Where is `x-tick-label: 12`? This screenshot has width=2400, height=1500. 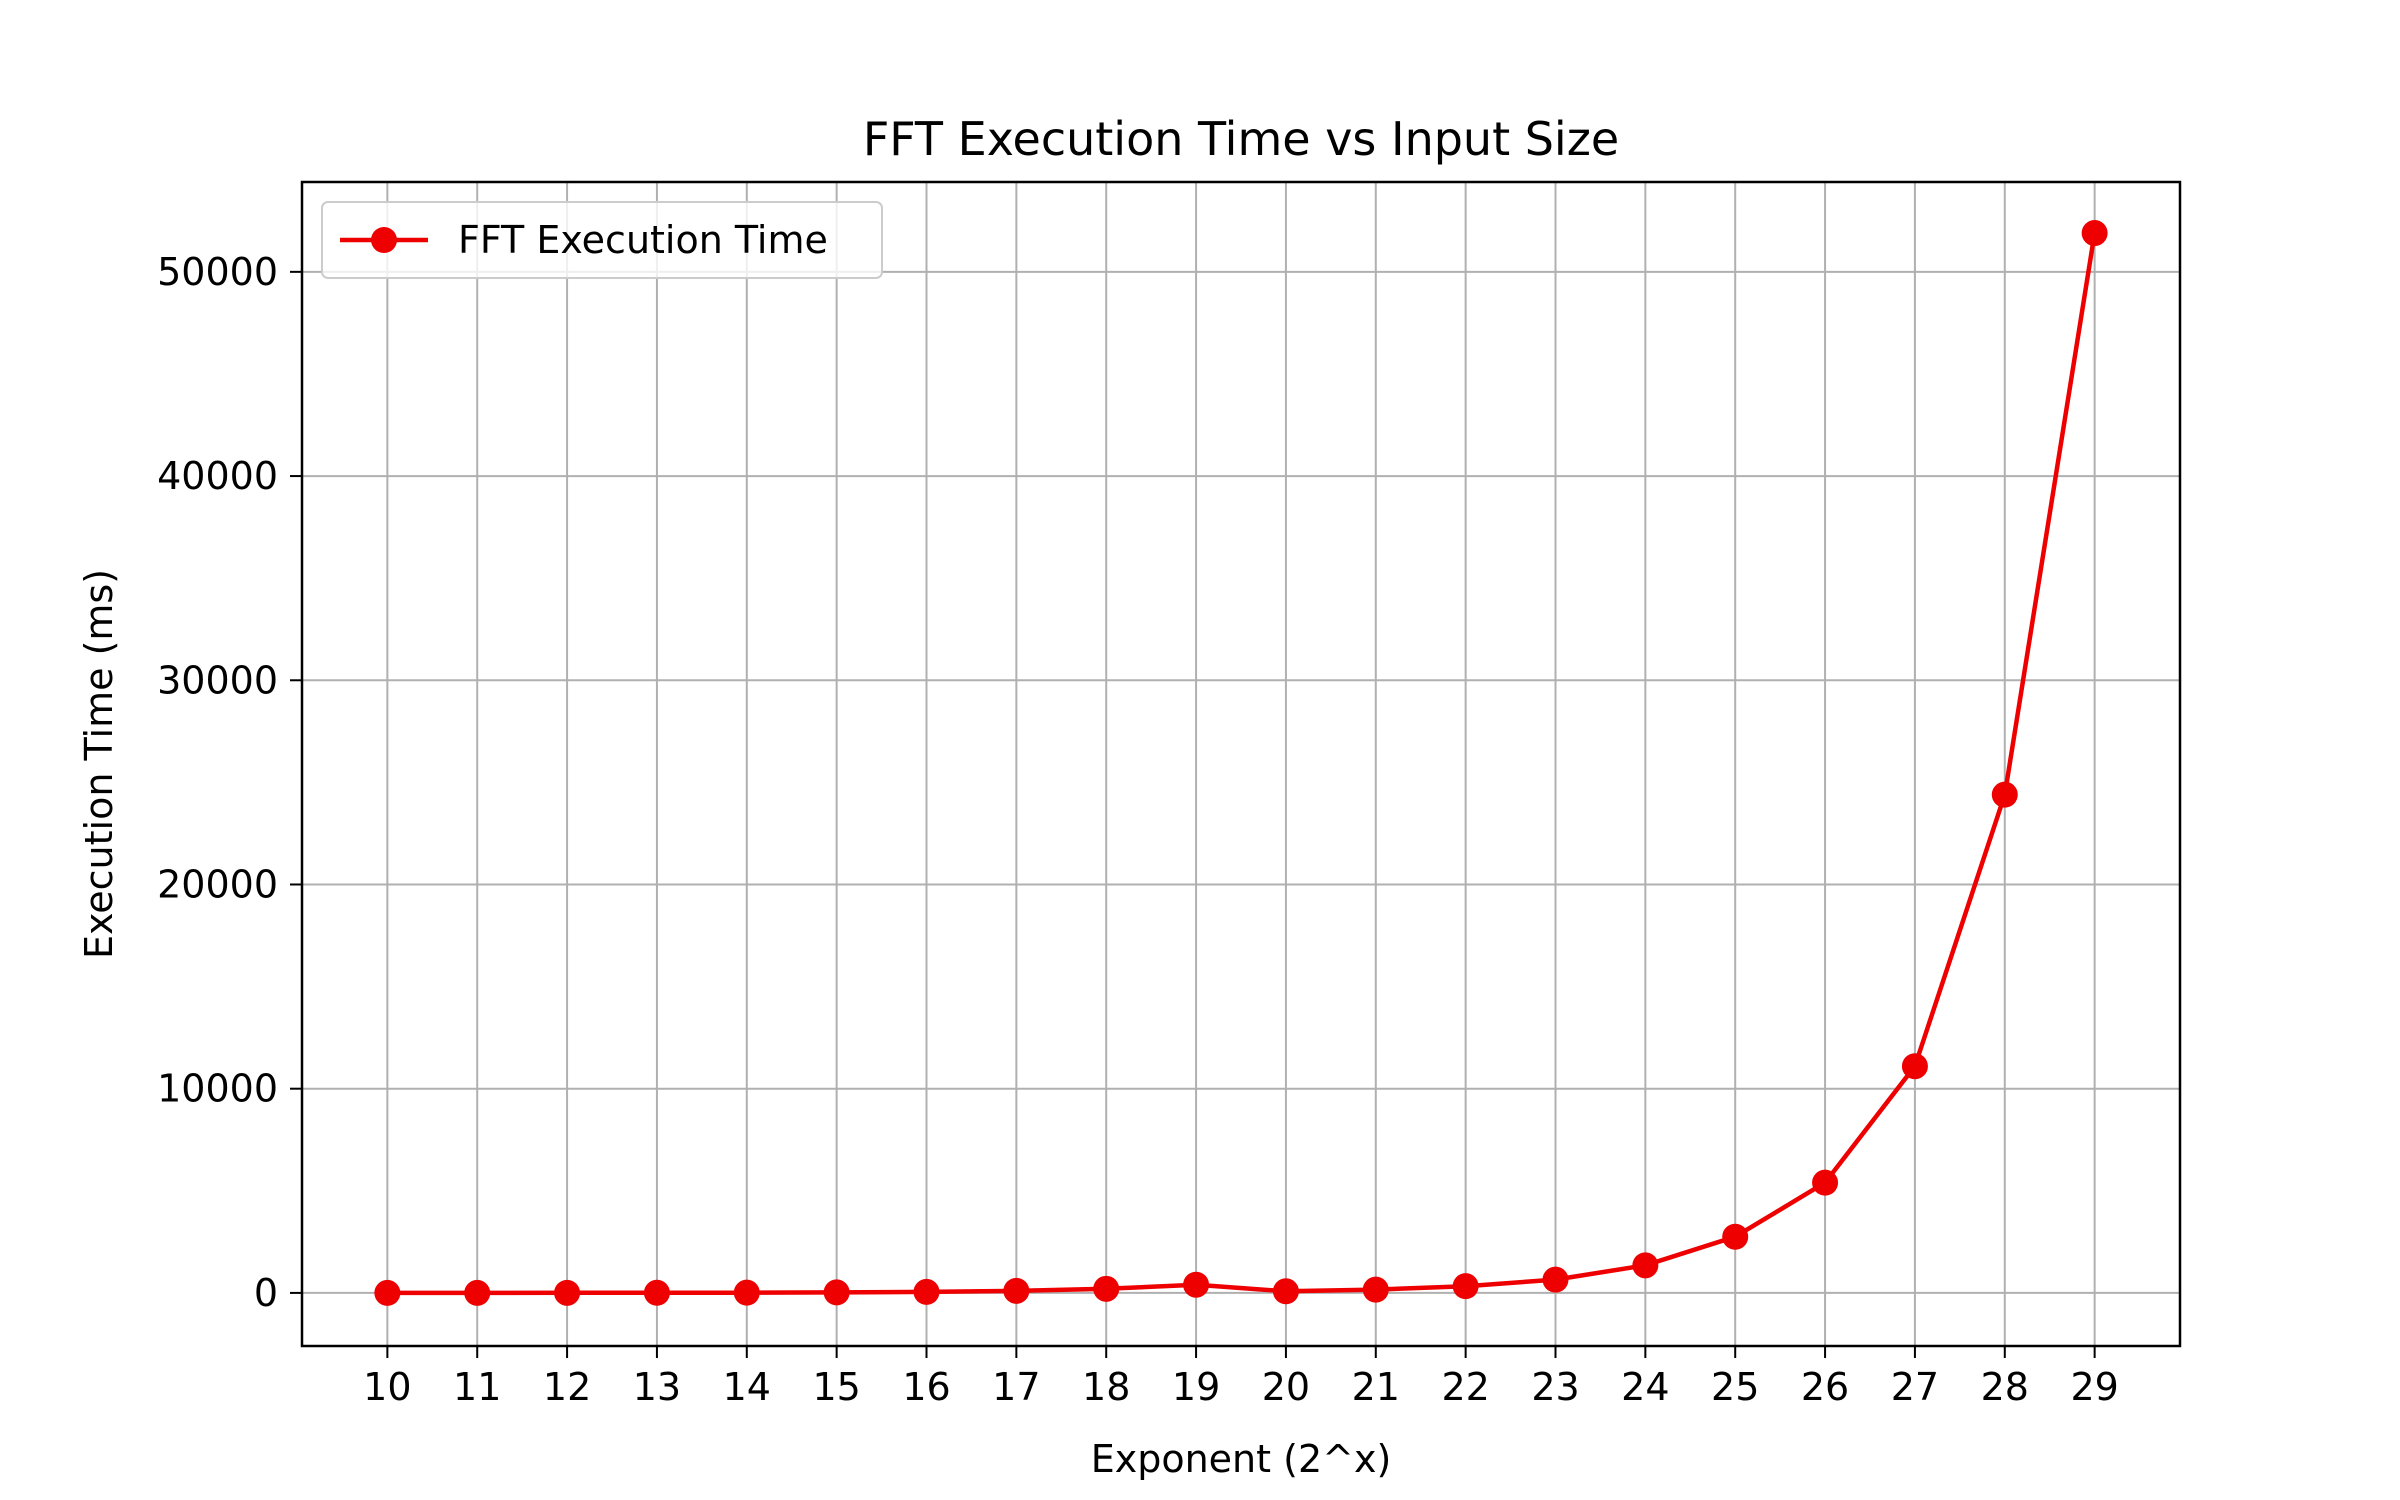
x-tick-label: 12 is located at coordinates (567, 1387).